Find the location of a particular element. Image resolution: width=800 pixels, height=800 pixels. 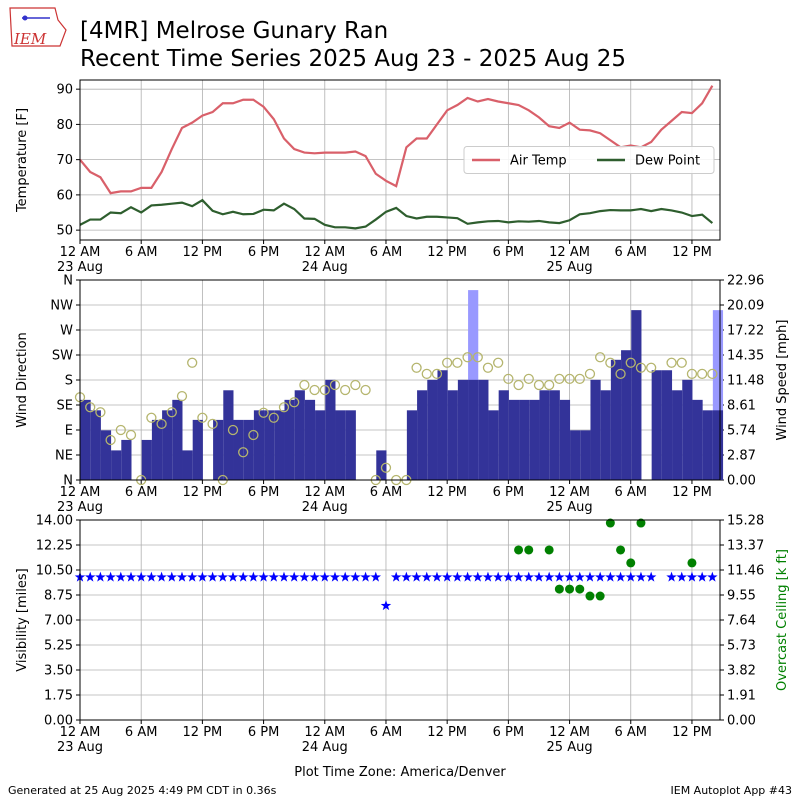

x-tick-date: 24 Aug is located at coordinates (325, 747).